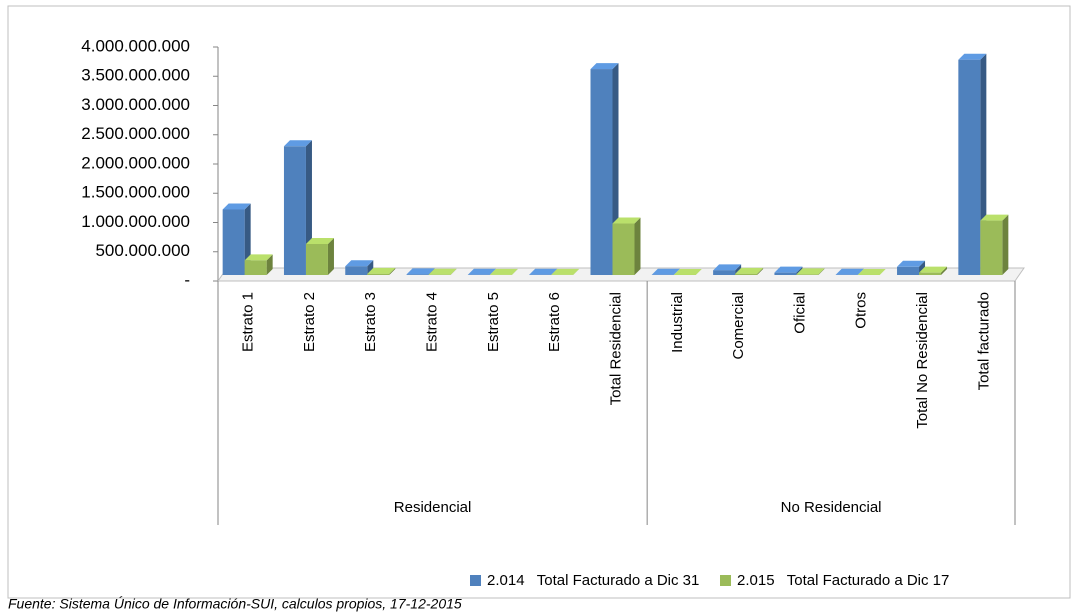 The height and width of the screenshot is (614, 1077). Describe the element at coordinates (922, 360) in the screenshot. I see `x-tick-label: Total No Residencial` at that location.